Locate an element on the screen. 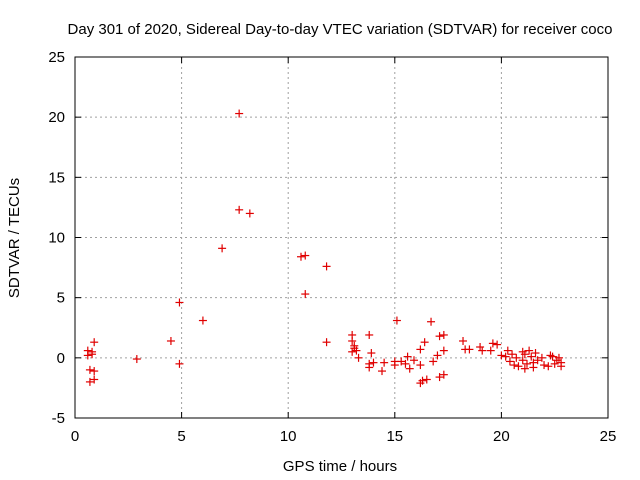 The image size is (640, 480). y-axis-label: SDTVAR / TECUs is located at coordinates (14, 238).